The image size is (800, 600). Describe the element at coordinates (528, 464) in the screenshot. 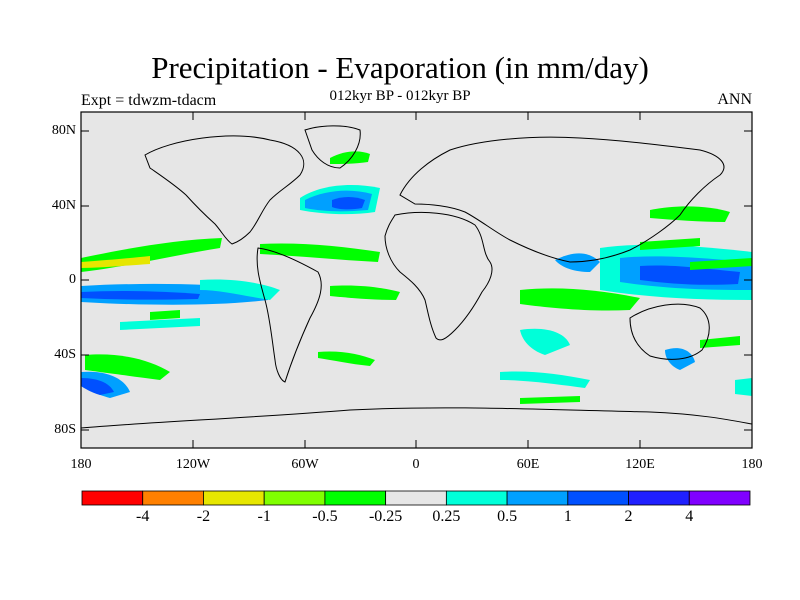

I see `x-tick-label: 60E` at that location.